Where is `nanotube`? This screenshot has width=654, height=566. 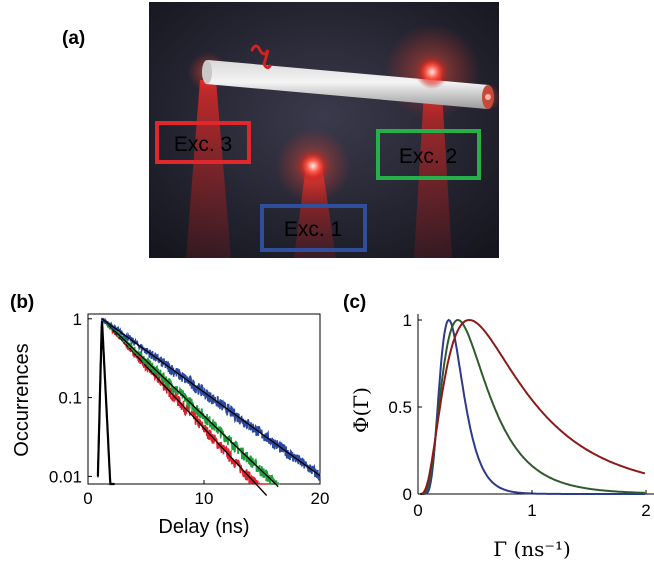 nanotube is located at coordinates (347, 84).